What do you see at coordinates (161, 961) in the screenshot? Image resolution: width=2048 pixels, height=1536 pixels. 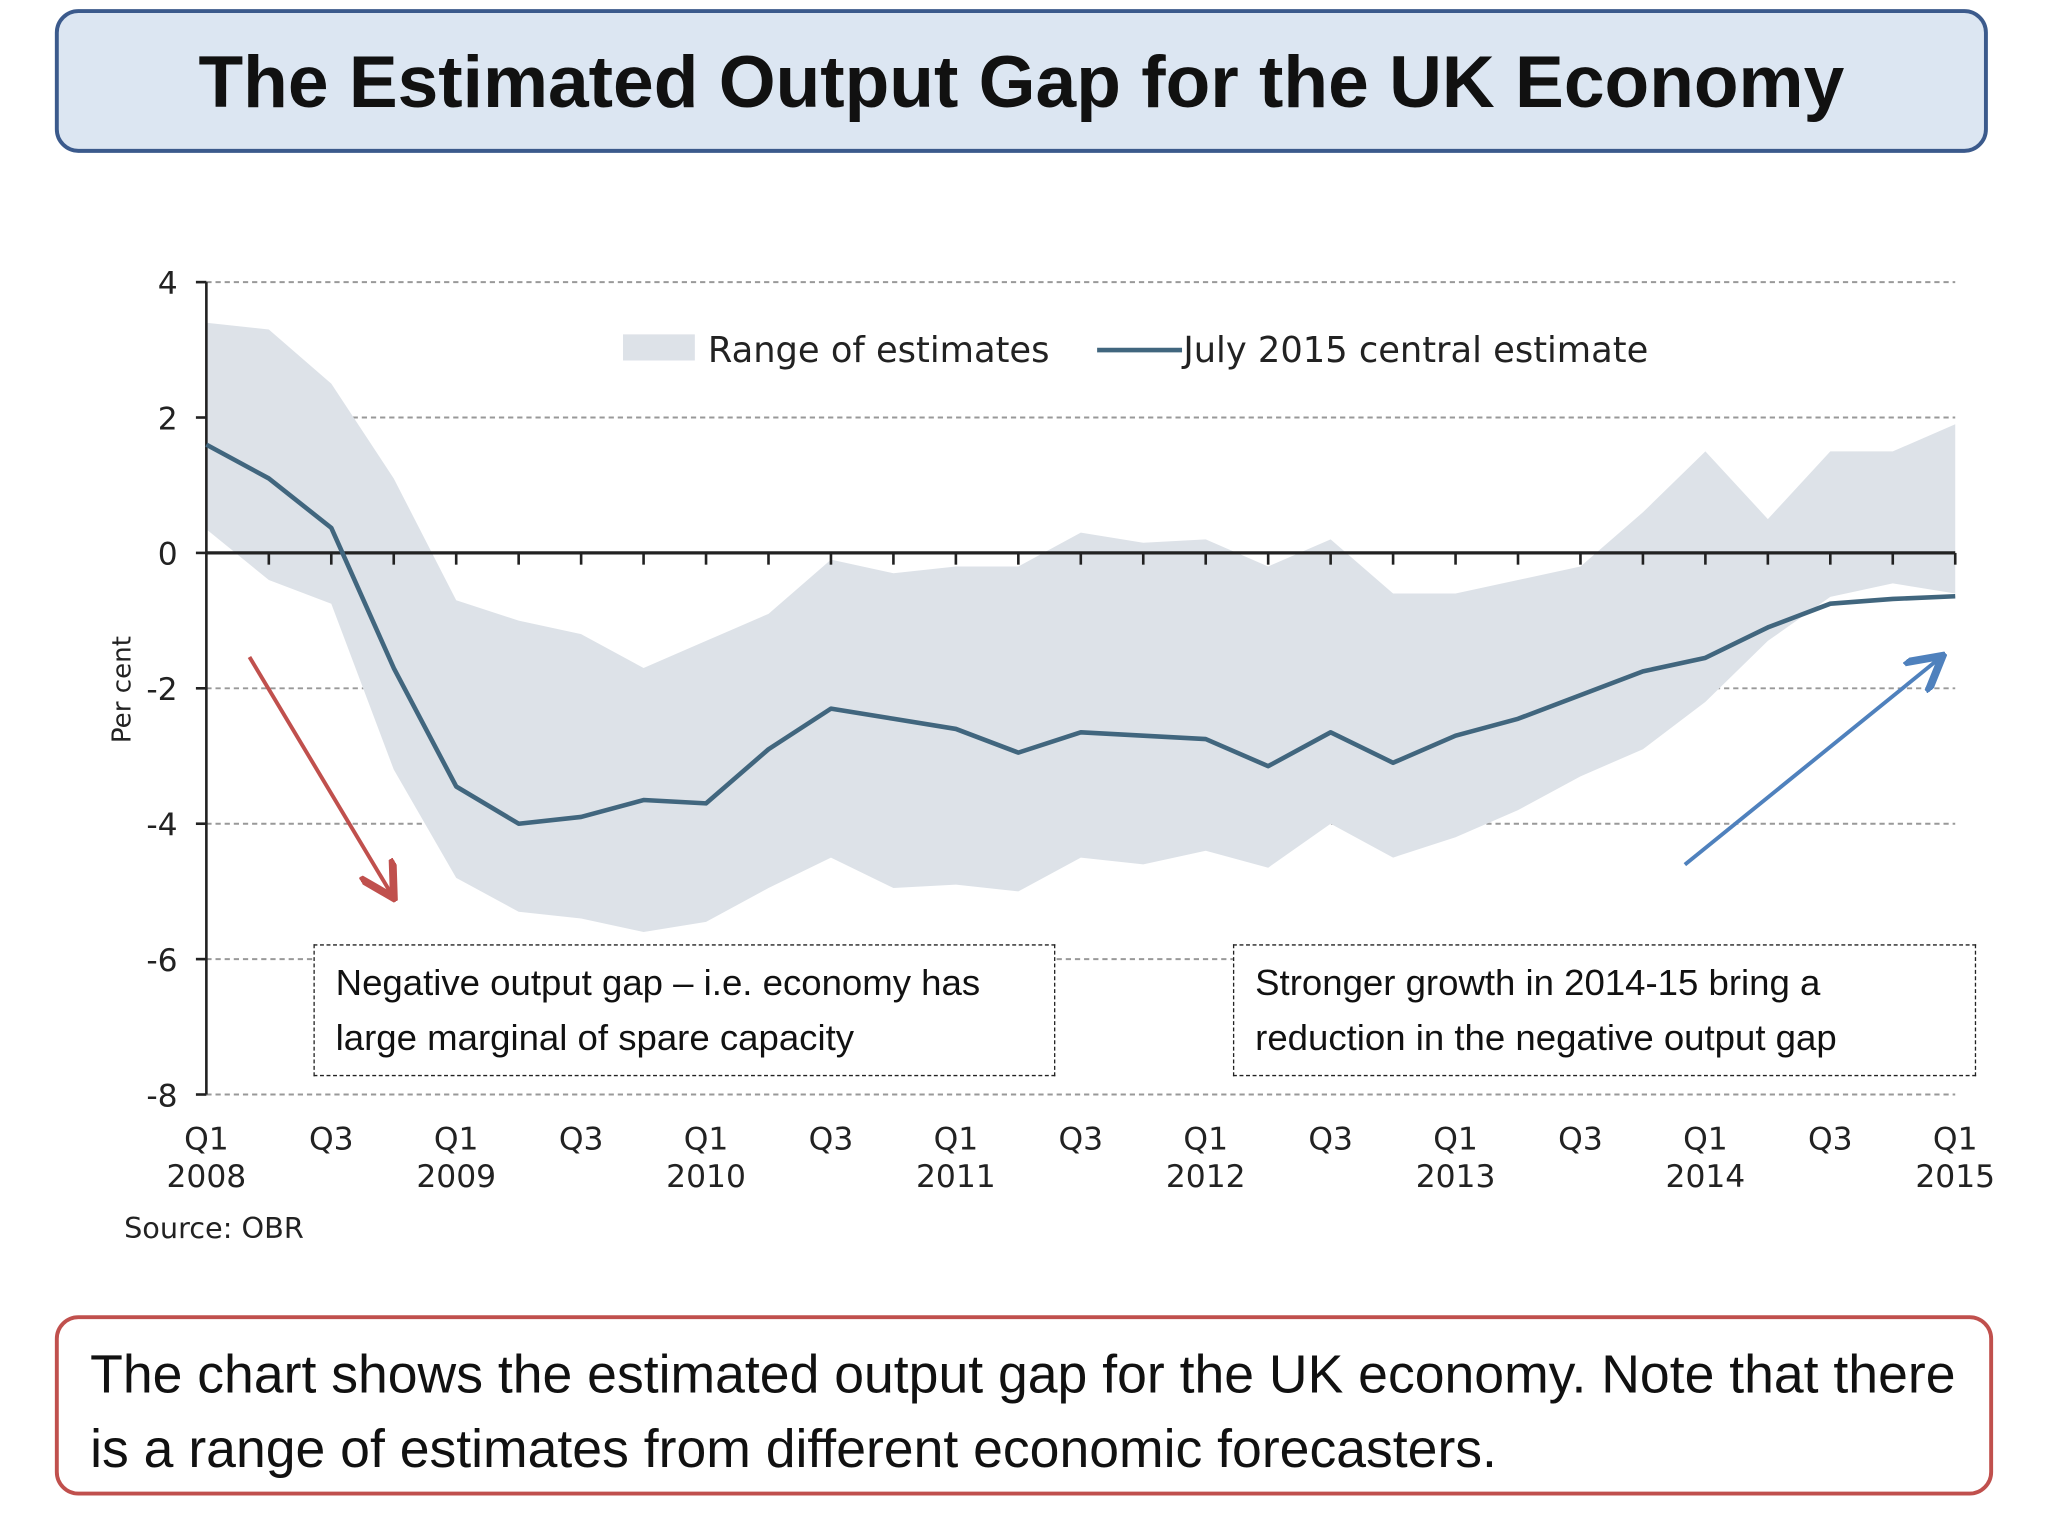 I see `y-tick-label: -6` at bounding box center [161, 961].